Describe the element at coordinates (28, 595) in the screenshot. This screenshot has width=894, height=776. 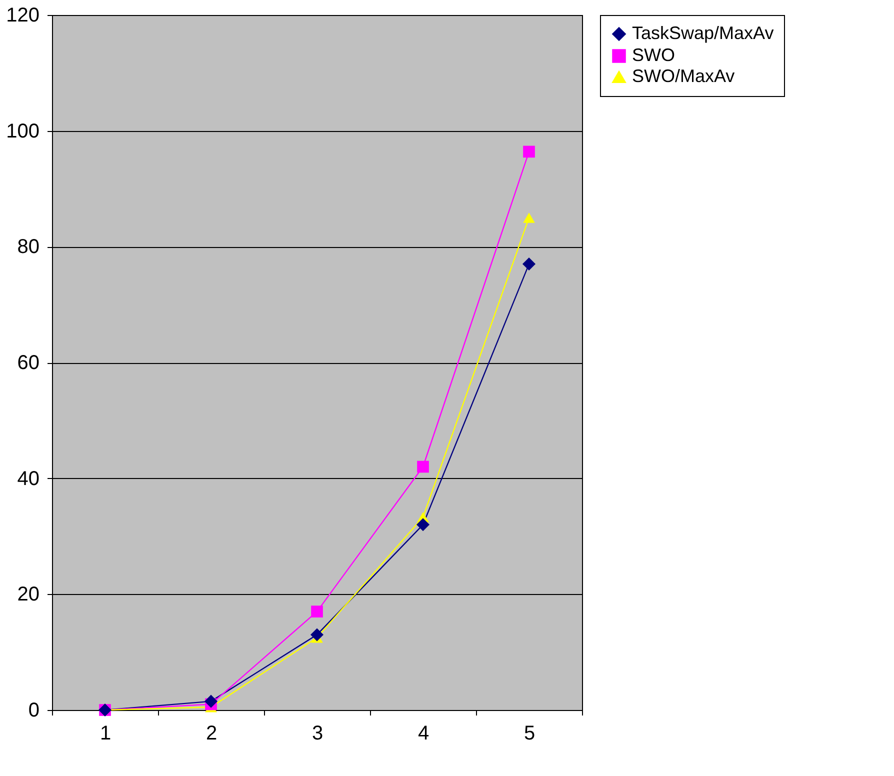
I see `y-tick-label: 20` at that location.